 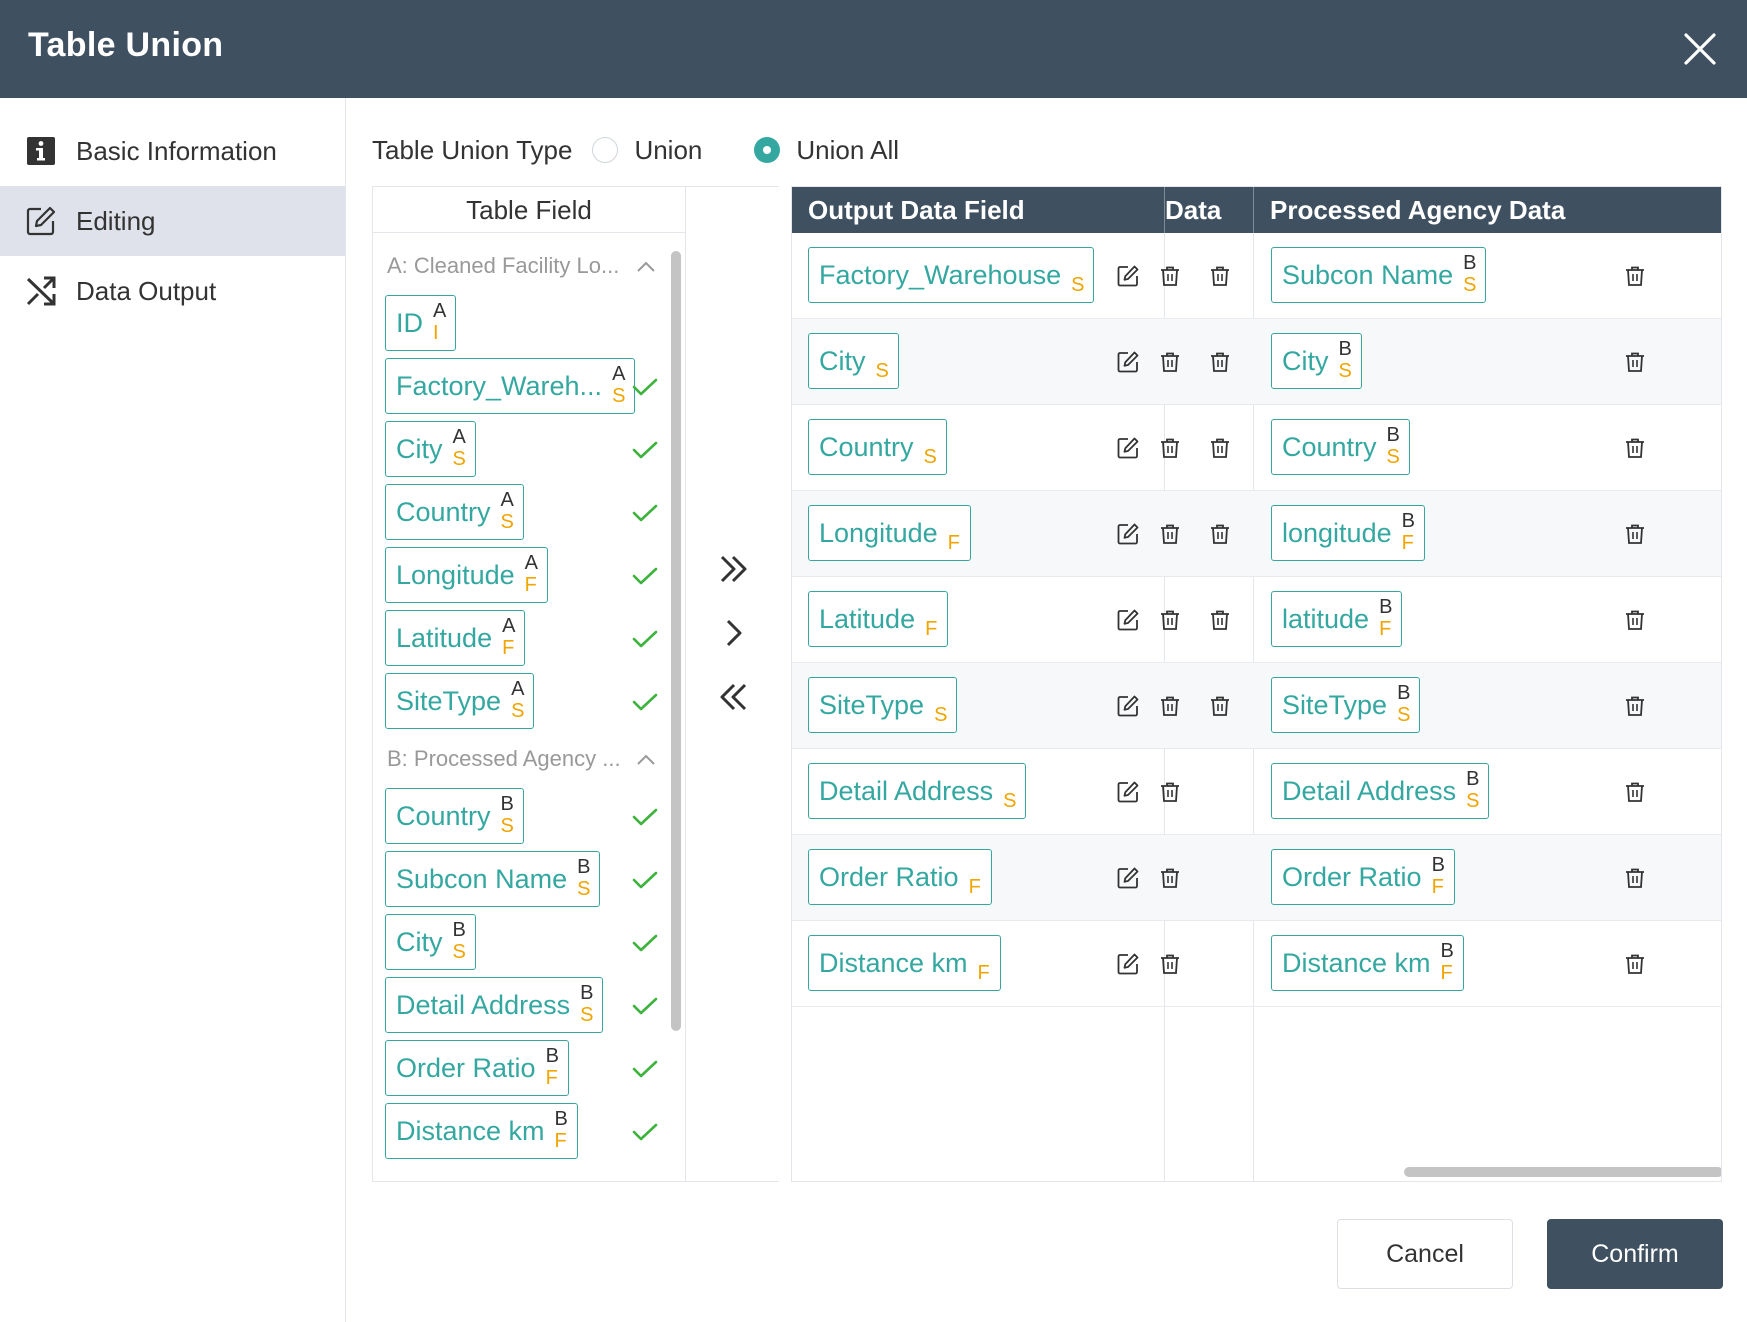 I want to click on output-field-tag: Country S, so click(x=877, y=447).